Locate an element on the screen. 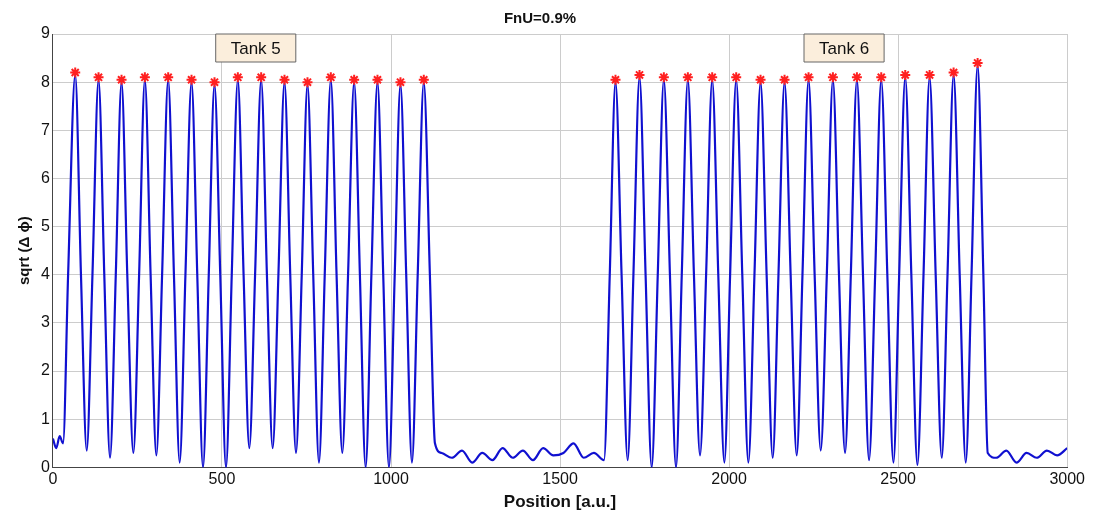 The image size is (1097, 523). x-tick-label: 3000 is located at coordinates (1067, 479).